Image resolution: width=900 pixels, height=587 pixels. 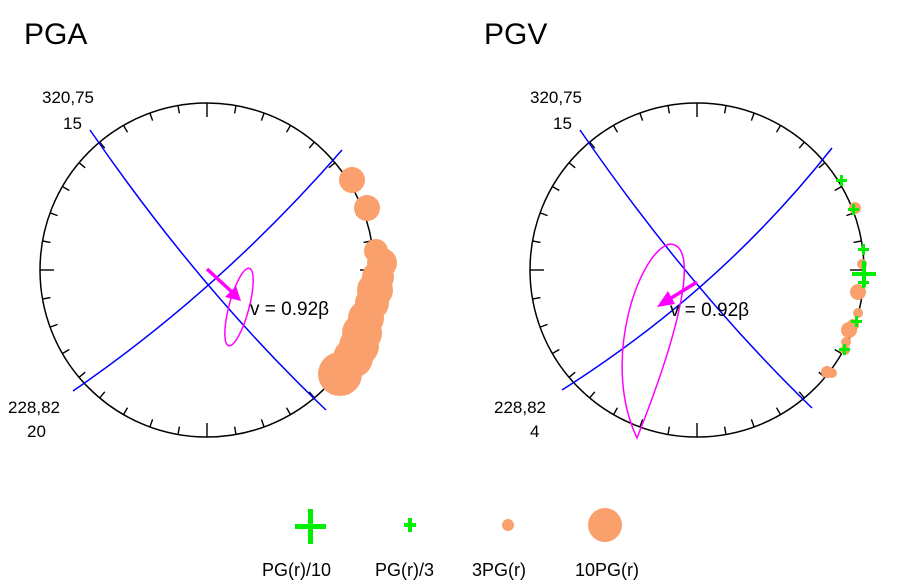 I want to click on legend-label: PG(r)/3, so click(x=404, y=570).